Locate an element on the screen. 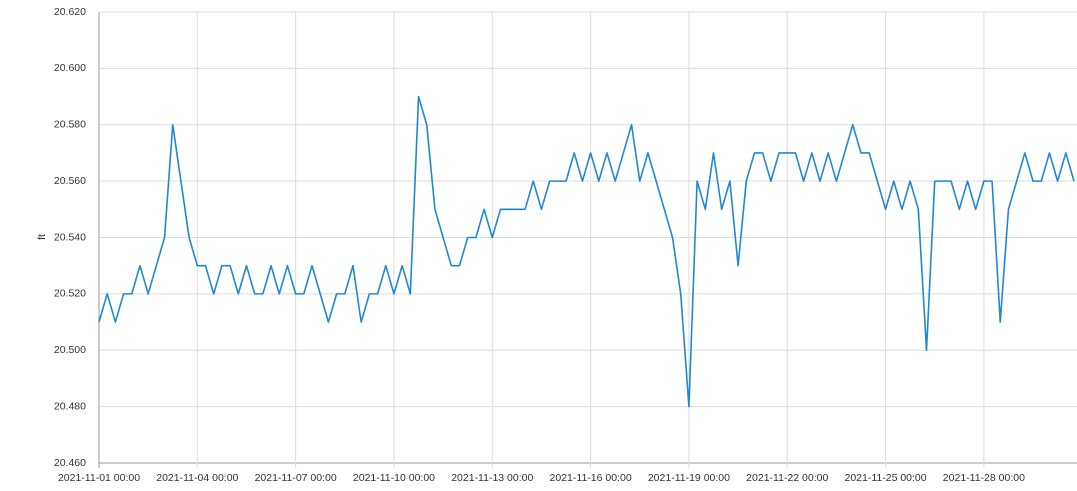 The height and width of the screenshot is (491, 1077). x-tick-label: 2021-11-28 00:00 is located at coordinates (984, 478).